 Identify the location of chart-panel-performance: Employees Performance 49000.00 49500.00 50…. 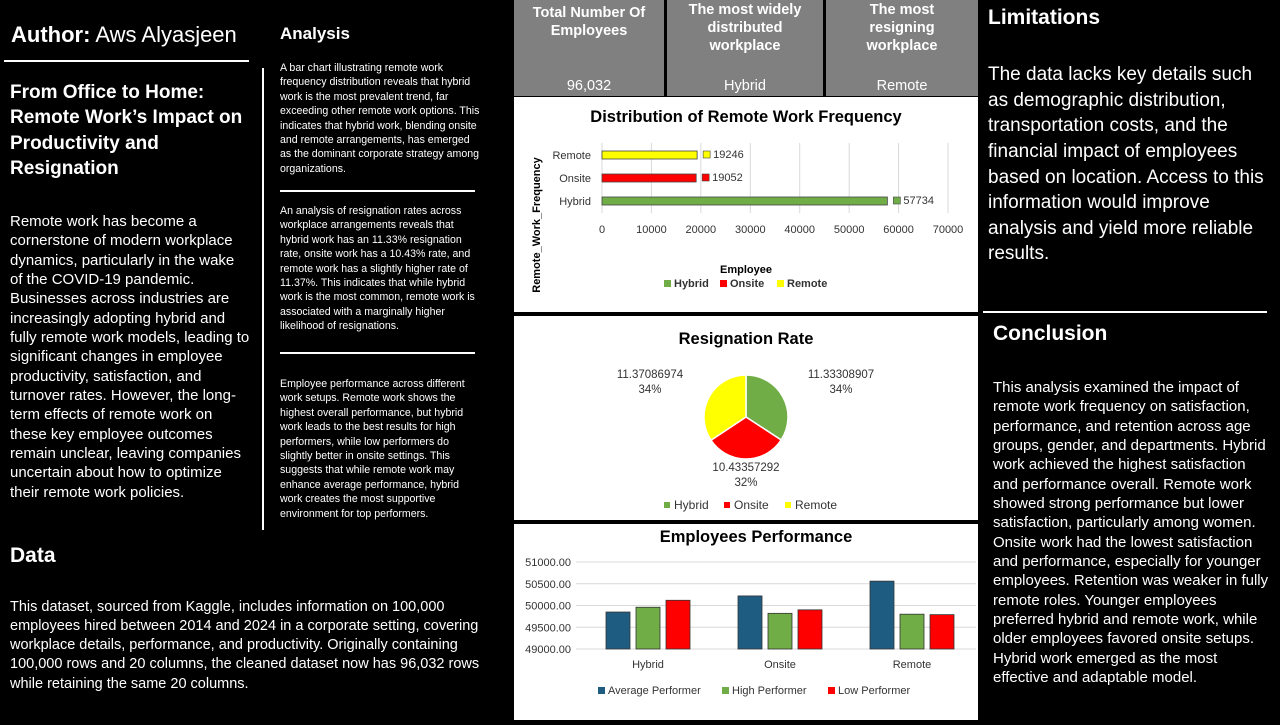
(746, 622).